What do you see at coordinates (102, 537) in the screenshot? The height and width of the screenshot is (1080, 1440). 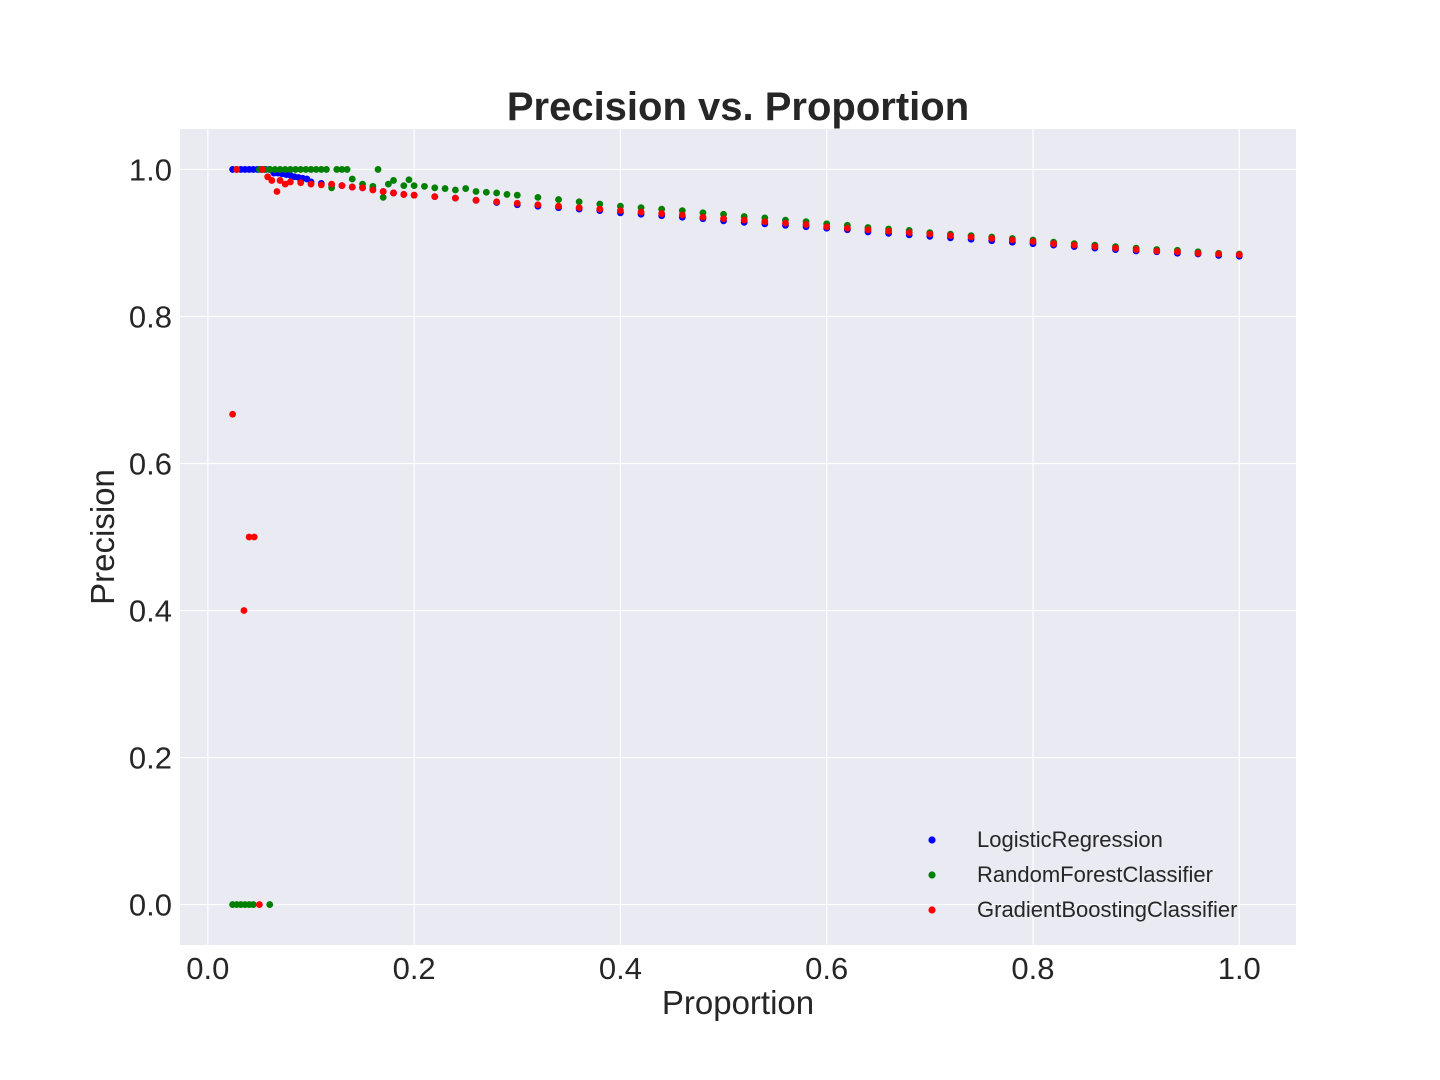 I see `y-axis-label: Precision` at bounding box center [102, 537].